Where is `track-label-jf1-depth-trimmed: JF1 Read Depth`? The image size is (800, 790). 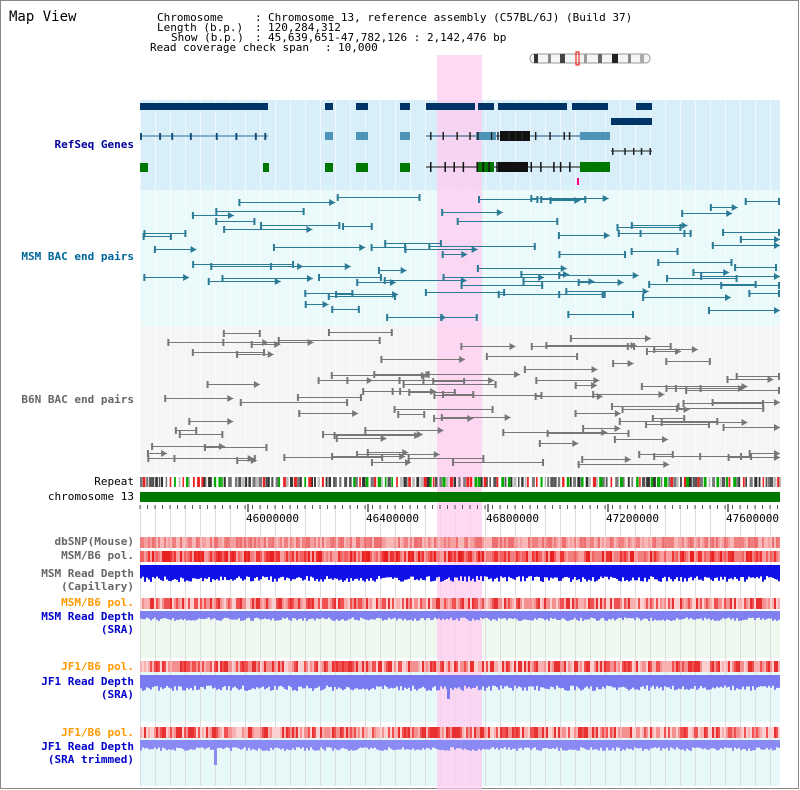 track-label-jf1-depth-trimmed: JF1 Read Depth is located at coordinates (87, 746).